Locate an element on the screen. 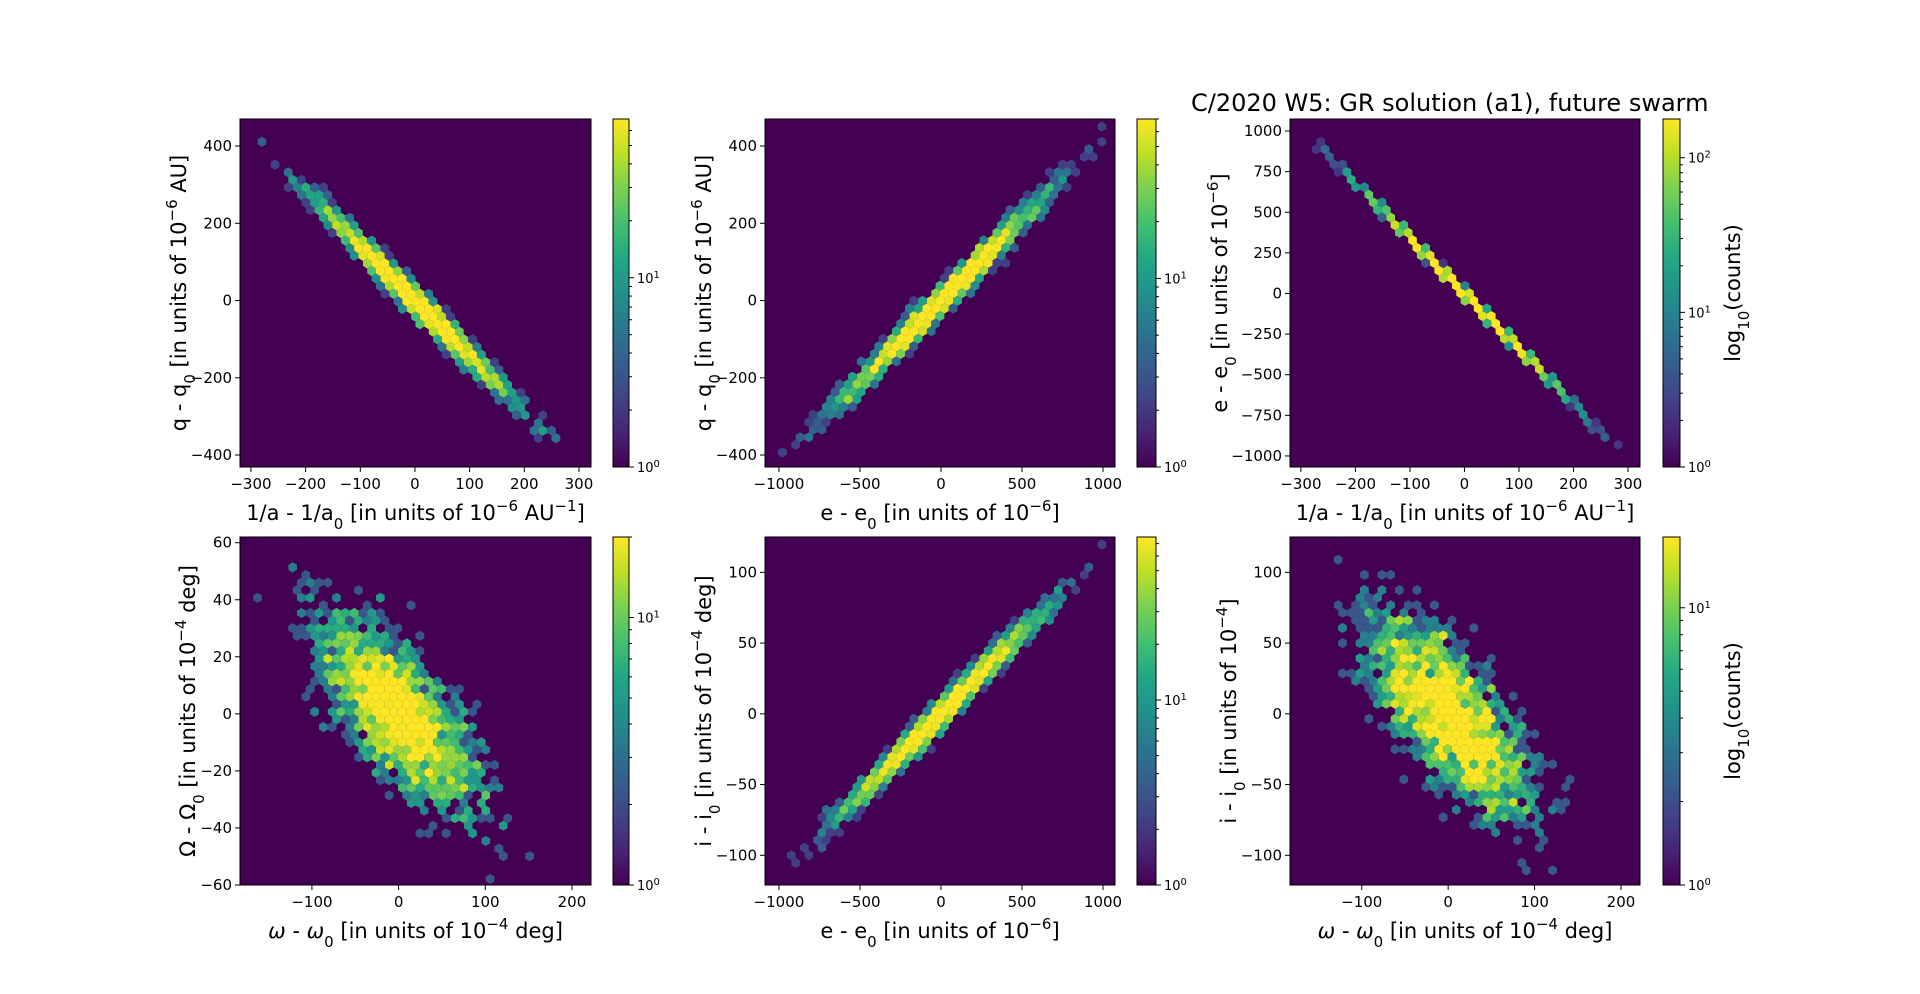  x-tick-label: −100 is located at coordinates (1361, 902).